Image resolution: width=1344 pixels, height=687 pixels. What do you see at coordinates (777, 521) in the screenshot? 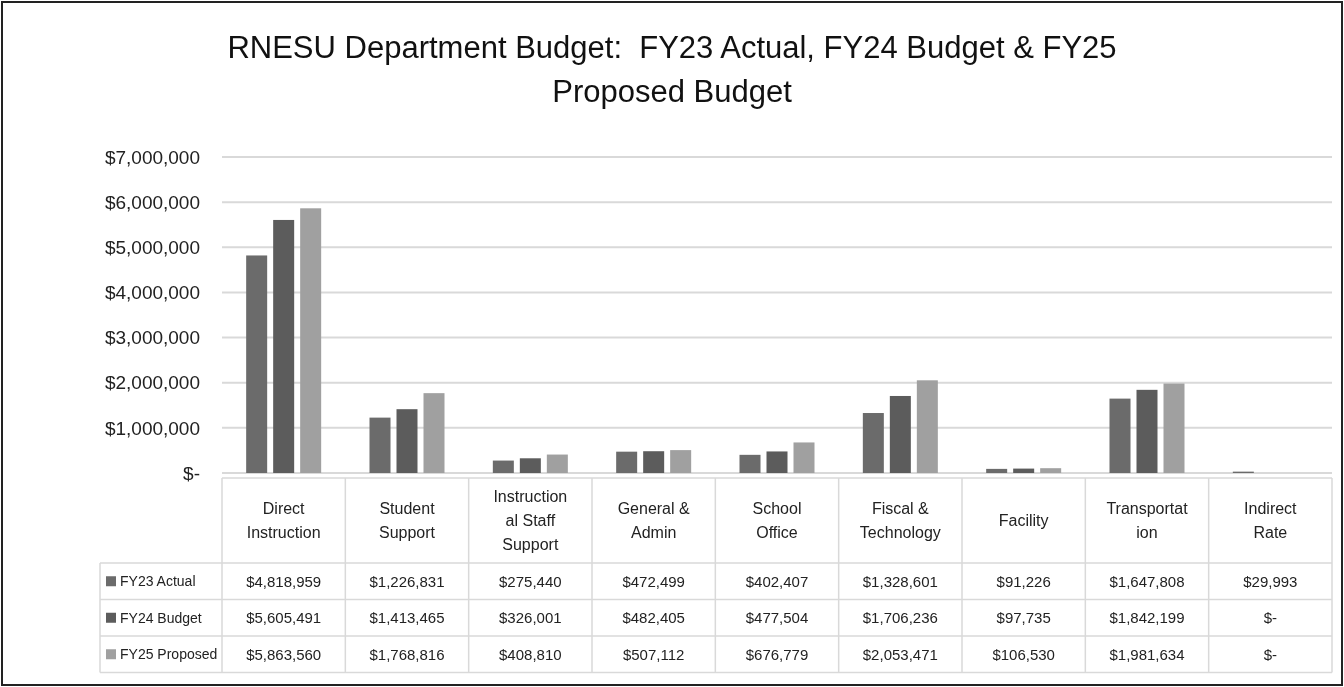
I see `x-tick-label: School Office` at bounding box center [777, 521].